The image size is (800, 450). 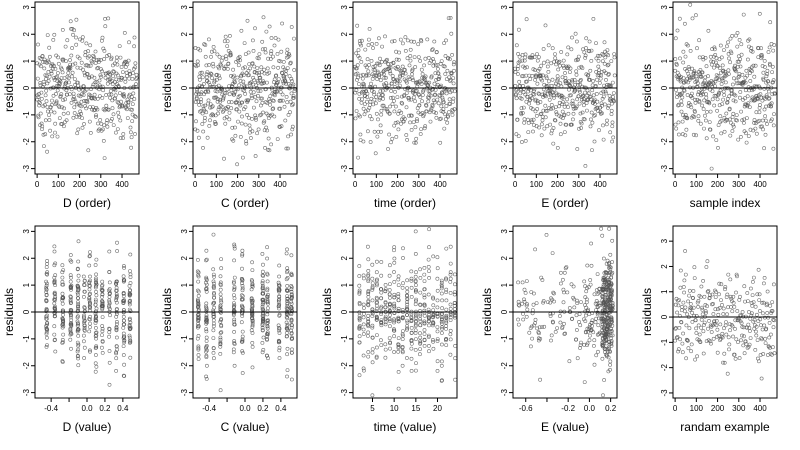 I want to click on y-tick-label: -3, so click(x=184, y=169).